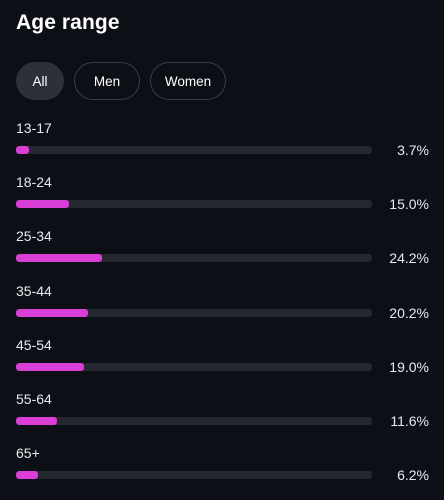  Describe the element at coordinates (409, 312) in the screenshot. I see `percent-value: 20.2%` at that location.